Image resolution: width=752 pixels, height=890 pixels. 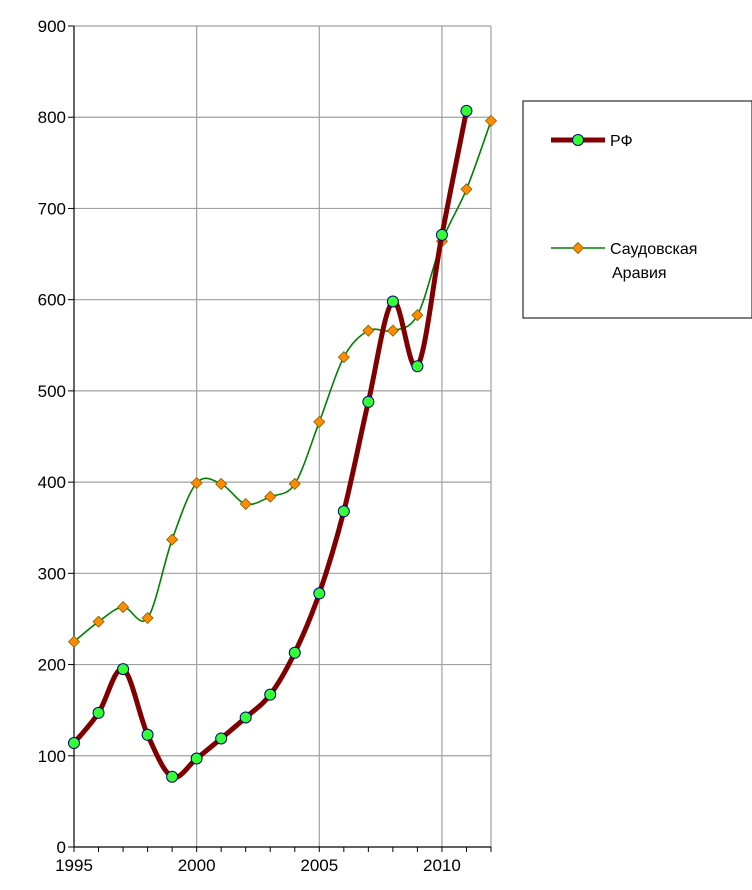 What do you see at coordinates (442, 865) in the screenshot?
I see `x-tick-label-3: 2010` at bounding box center [442, 865].